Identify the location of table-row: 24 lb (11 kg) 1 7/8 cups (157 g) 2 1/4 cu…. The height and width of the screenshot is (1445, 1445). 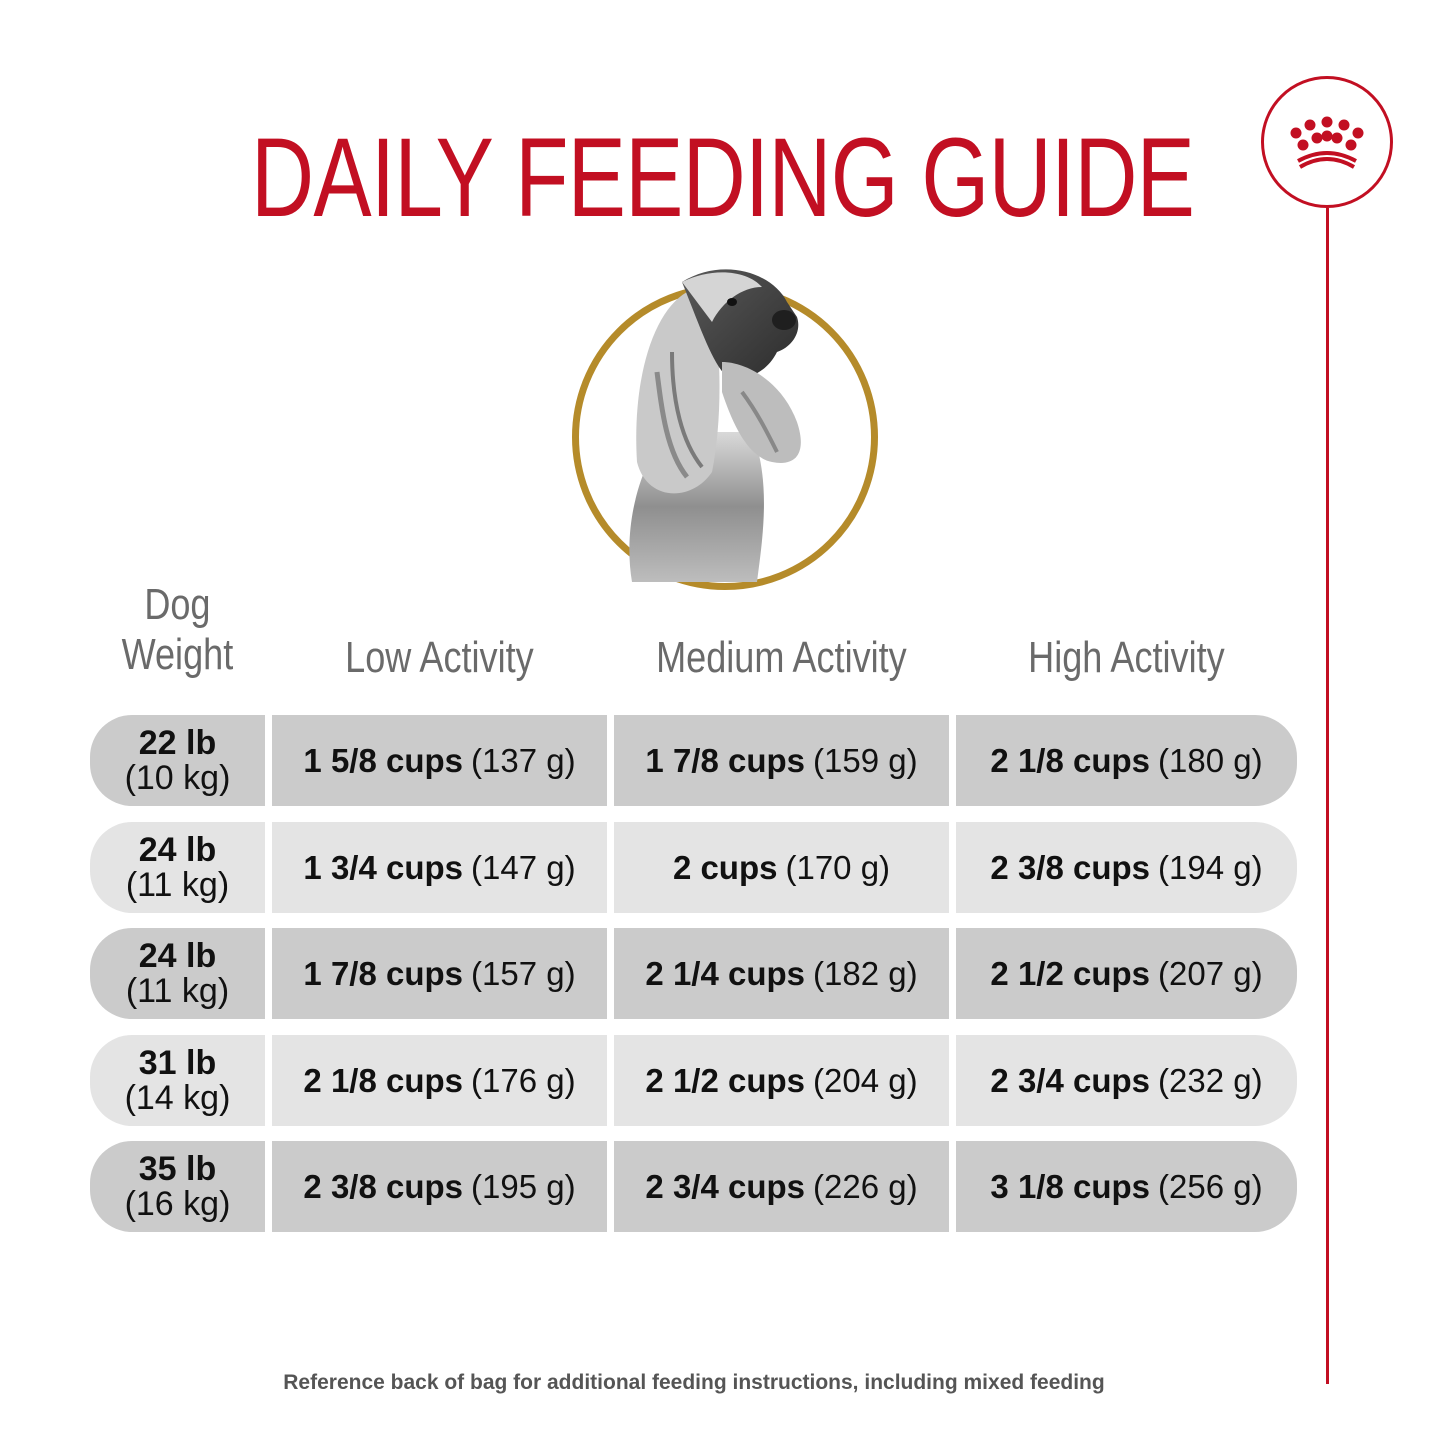
(693, 973).